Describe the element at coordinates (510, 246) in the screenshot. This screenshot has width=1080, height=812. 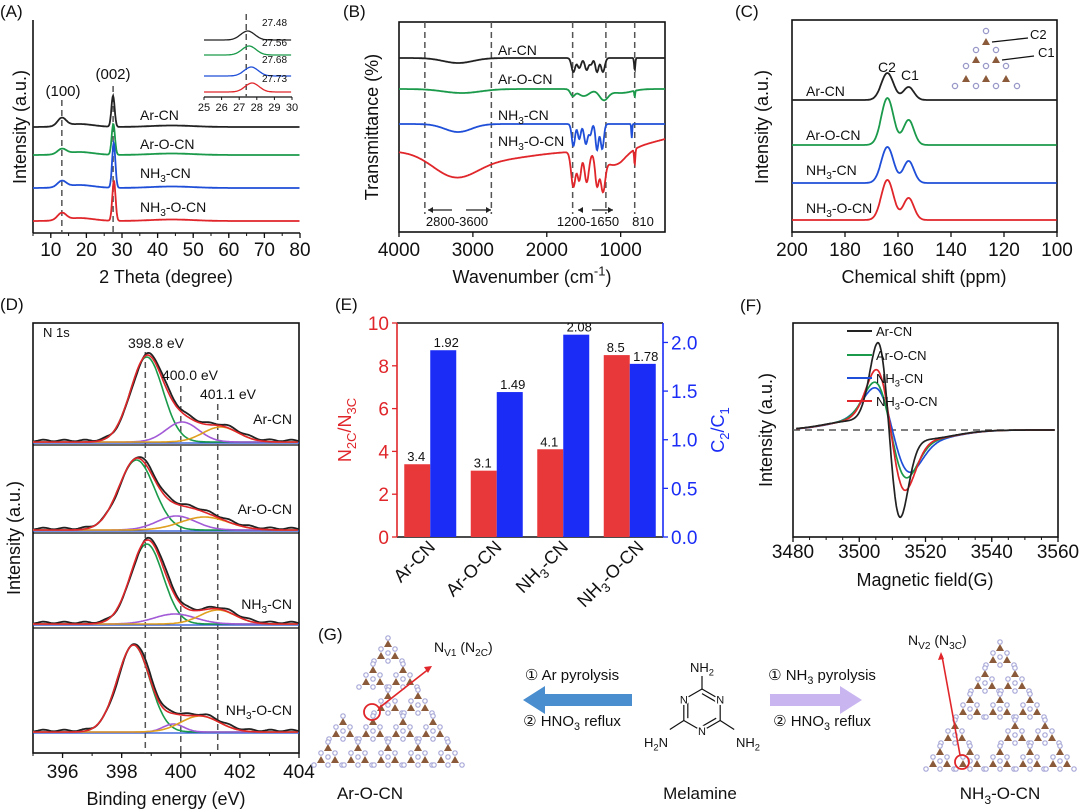
I see `x-ticks: 4000 3000 2000 1000` at that location.